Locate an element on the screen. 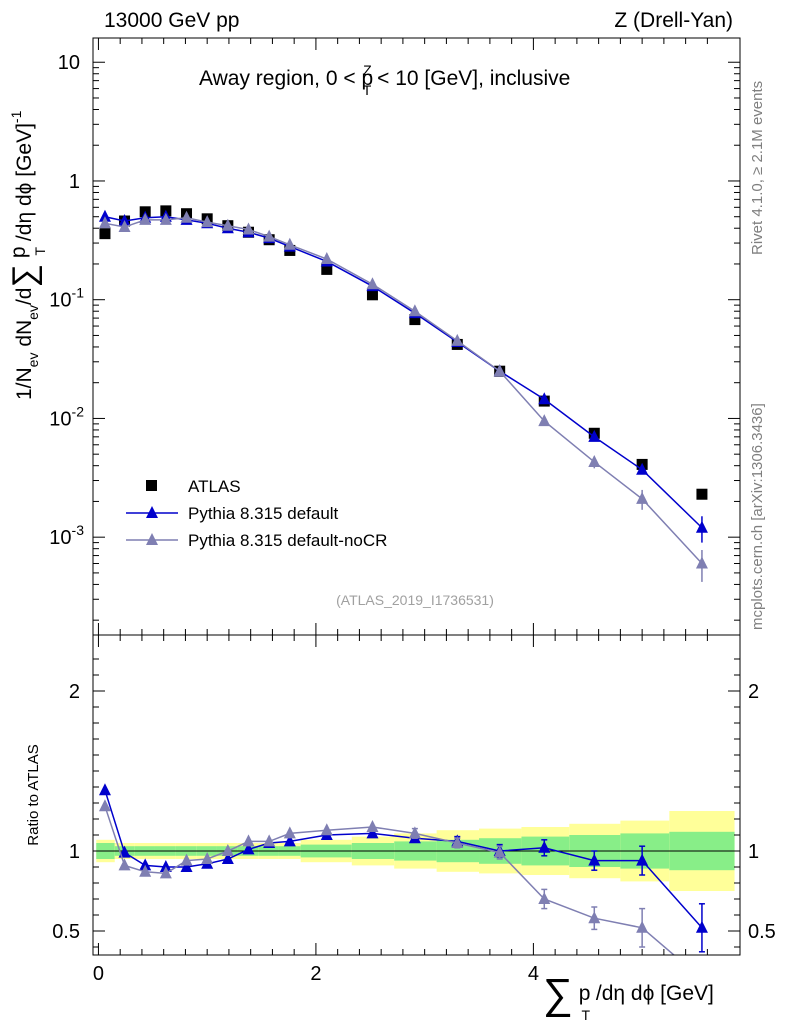 The image size is (786, 1024). legend-marker-default is located at coordinates (152, 512).